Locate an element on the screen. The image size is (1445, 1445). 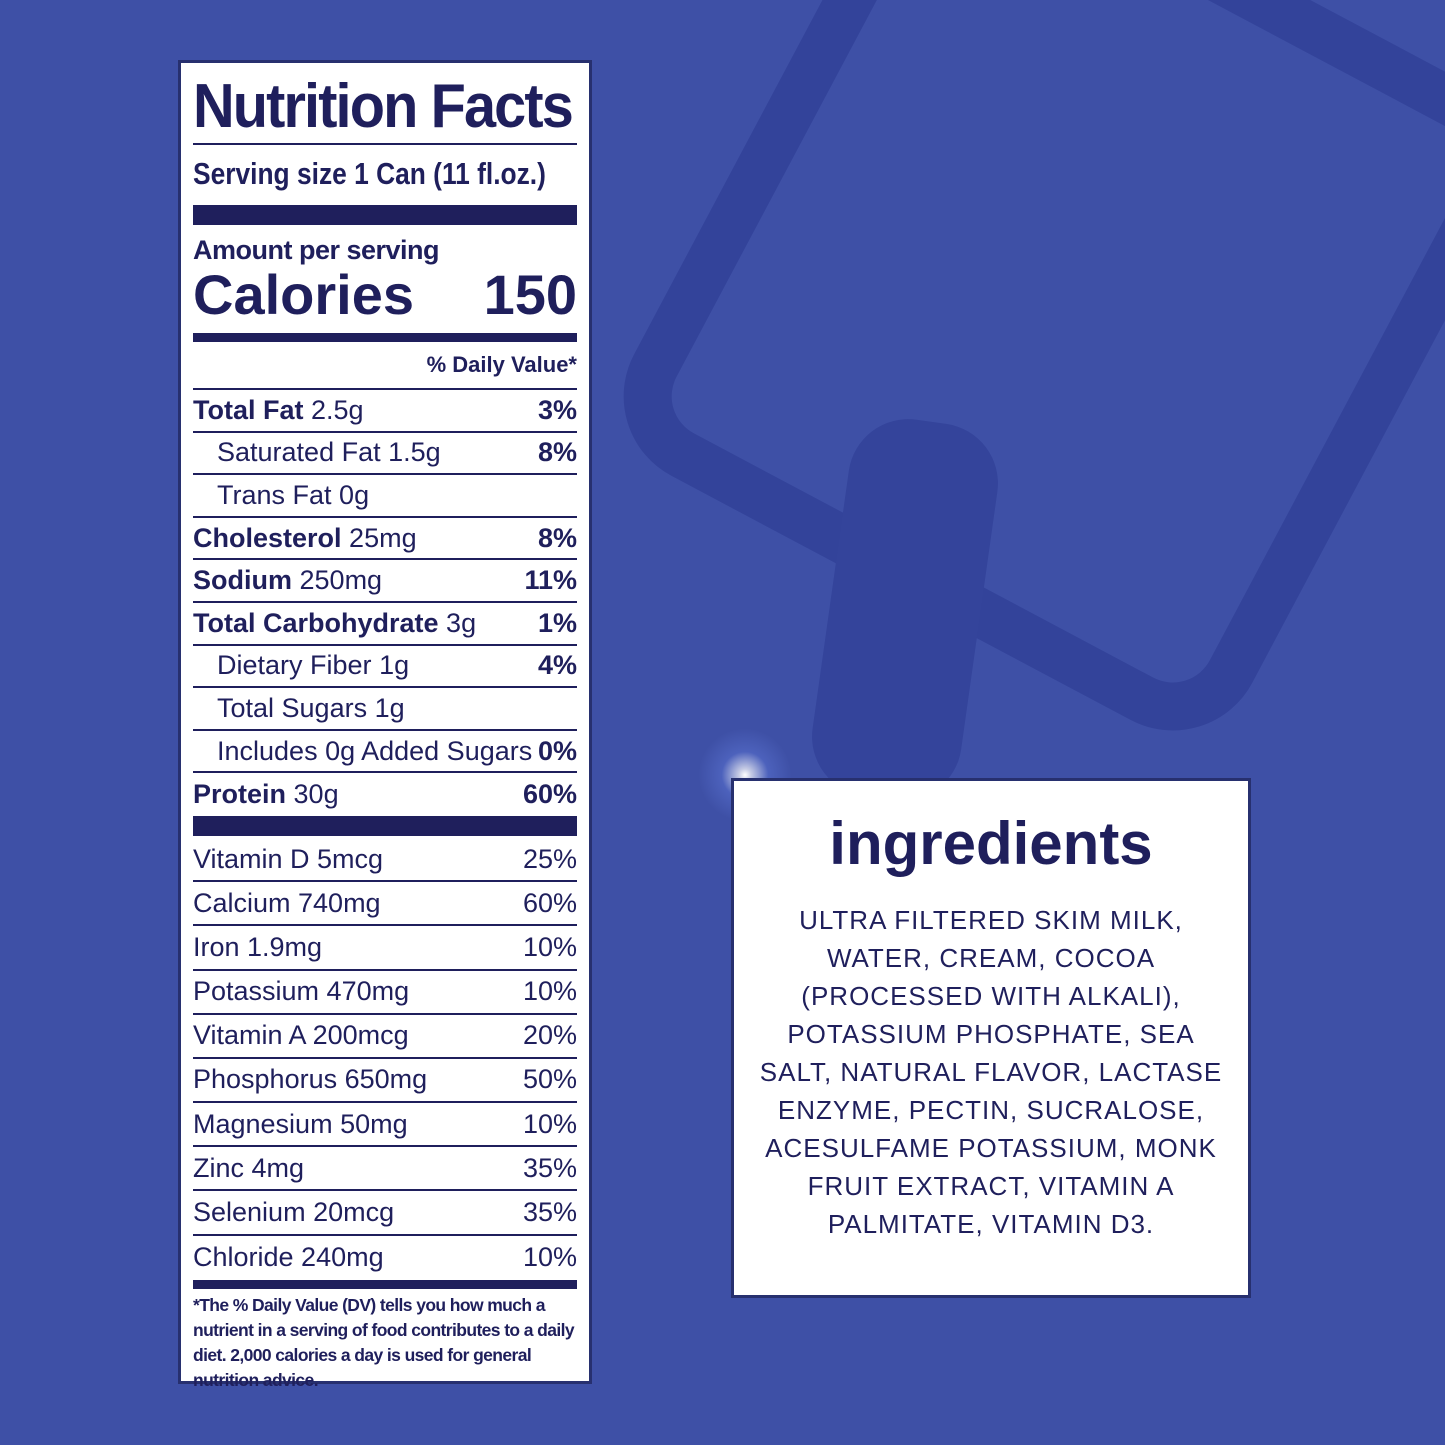
ingredients-title: ingredients is located at coordinates (991, 843).